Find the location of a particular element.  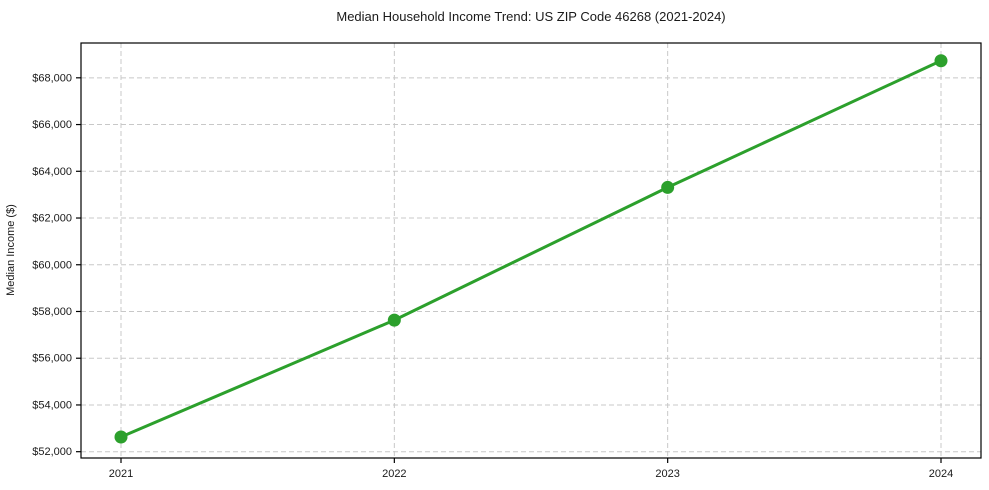

y-tick-label: $62,000 is located at coordinates (52, 219).